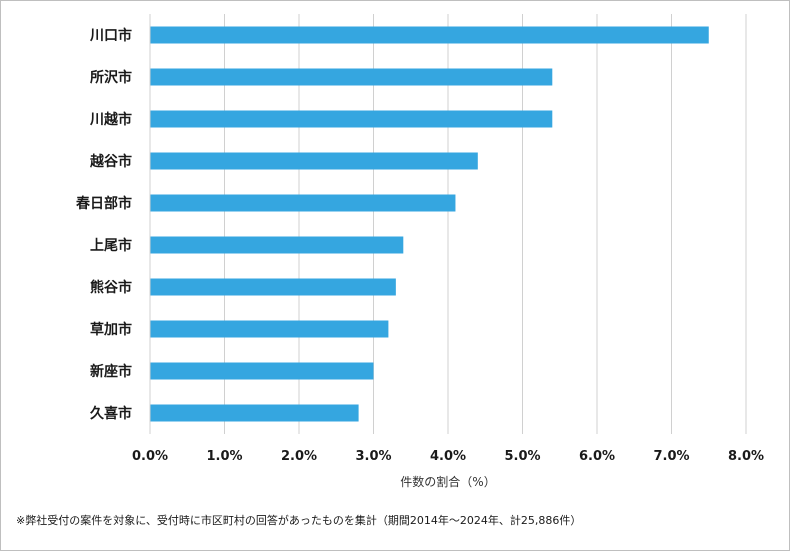 Image resolution: width=790 pixels, height=551 pixels. I want to click on category-label: 新座市, so click(111, 371).